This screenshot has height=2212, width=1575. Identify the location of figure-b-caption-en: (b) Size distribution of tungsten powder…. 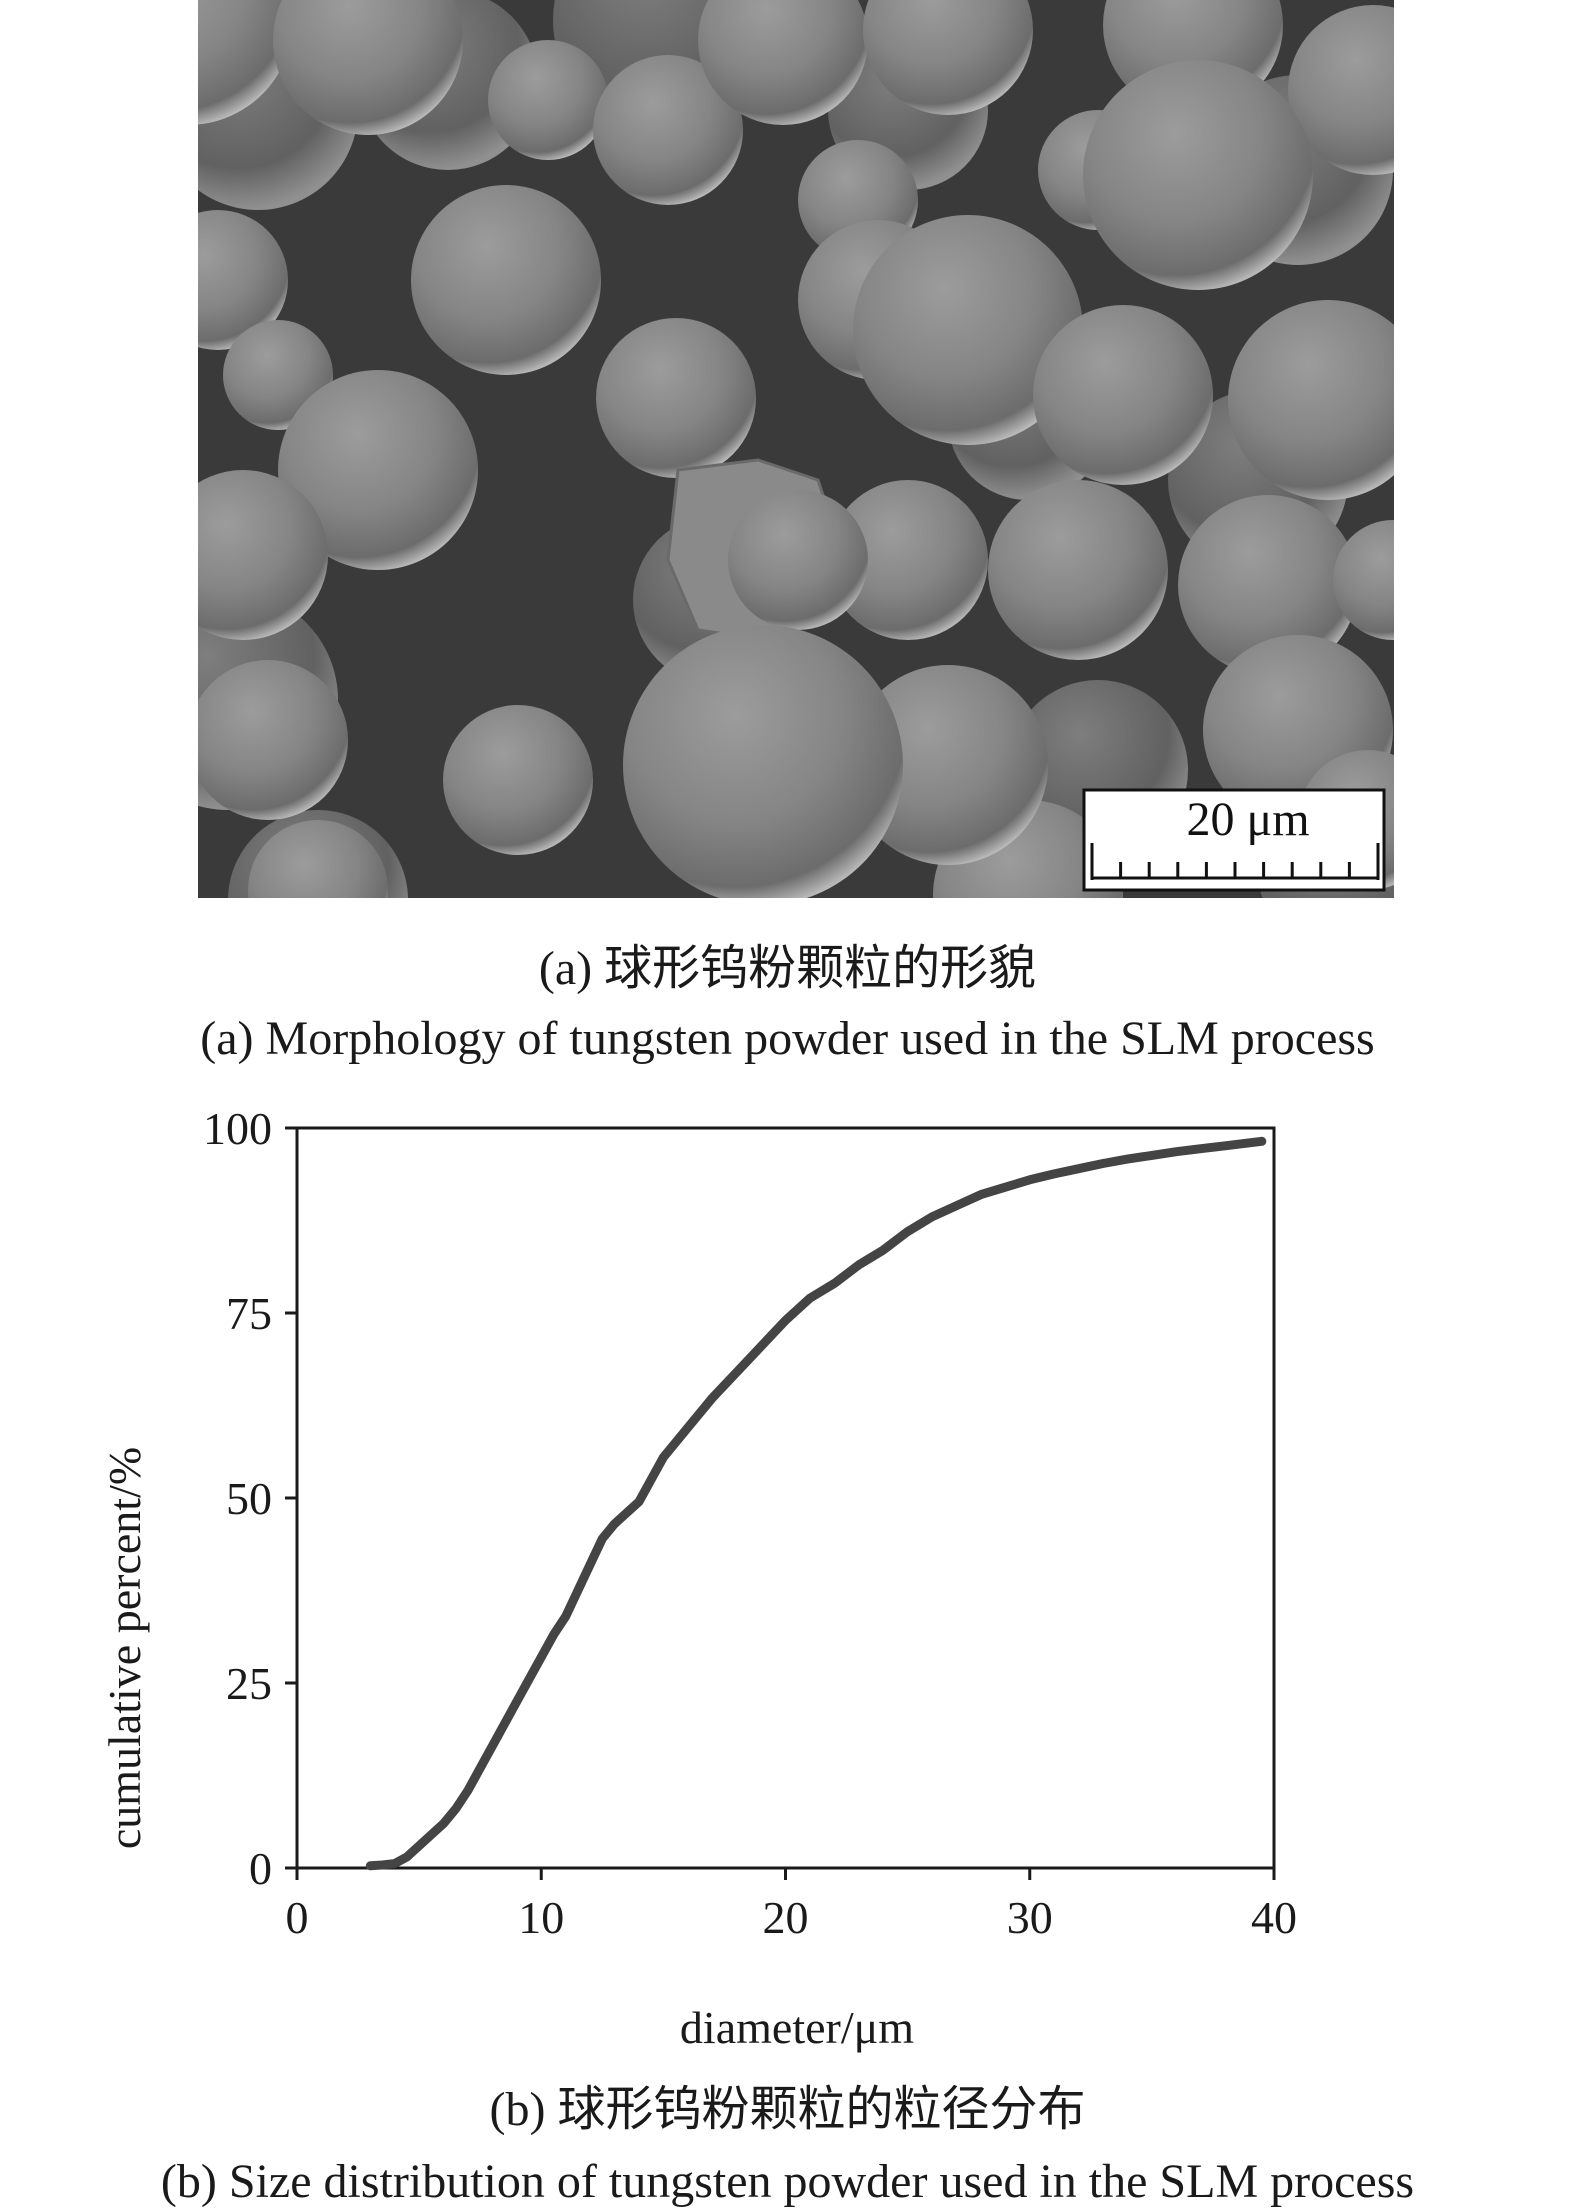
(787, 2181).